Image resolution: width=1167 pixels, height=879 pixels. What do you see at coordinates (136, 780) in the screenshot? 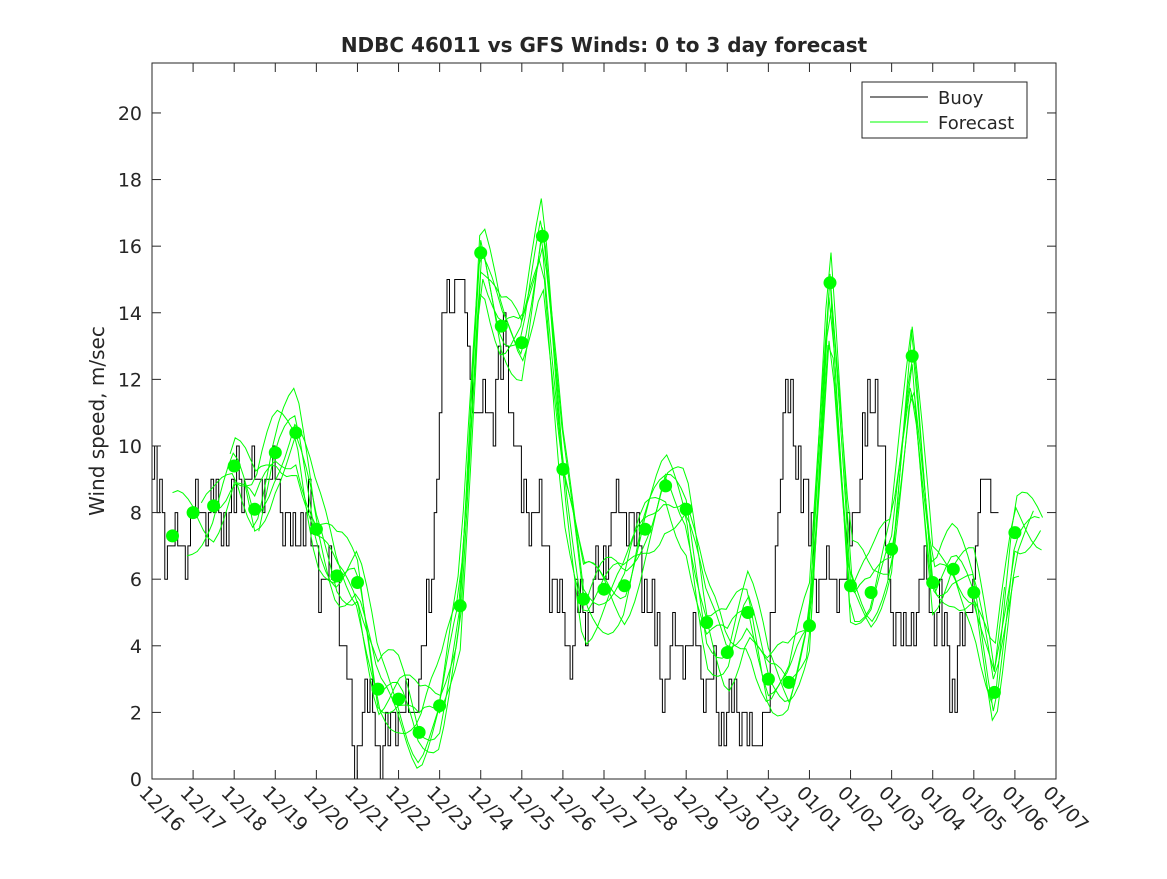
I see `y-tick-label: 0` at bounding box center [136, 780].